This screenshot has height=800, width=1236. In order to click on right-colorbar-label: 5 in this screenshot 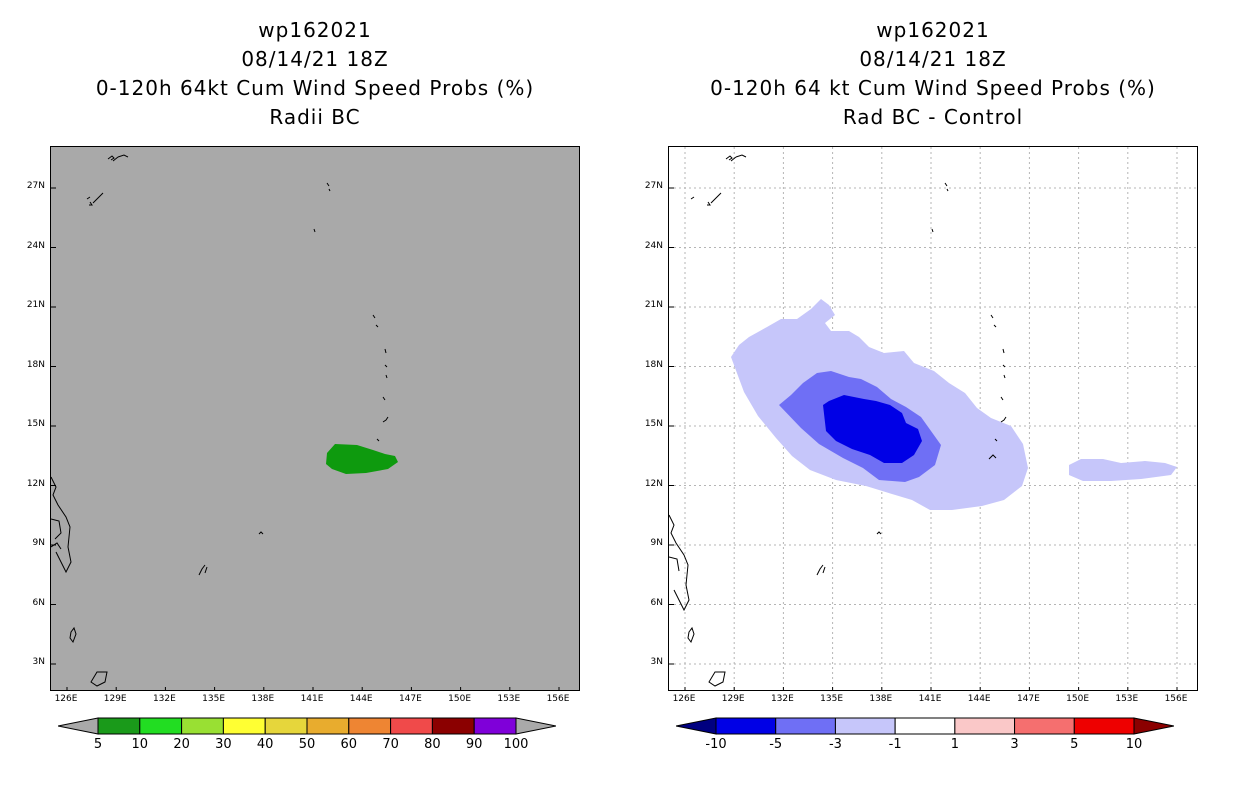, I will do `click(1074, 744)`.